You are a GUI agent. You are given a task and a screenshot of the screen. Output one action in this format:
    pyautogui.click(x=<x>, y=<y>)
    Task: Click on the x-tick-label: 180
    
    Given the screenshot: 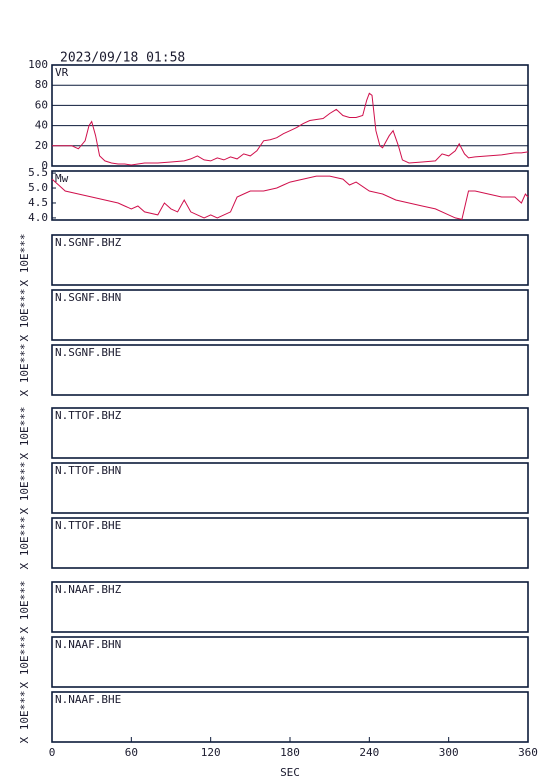 What is the action you would take?
    pyautogui.click(x=290, y=752)
    